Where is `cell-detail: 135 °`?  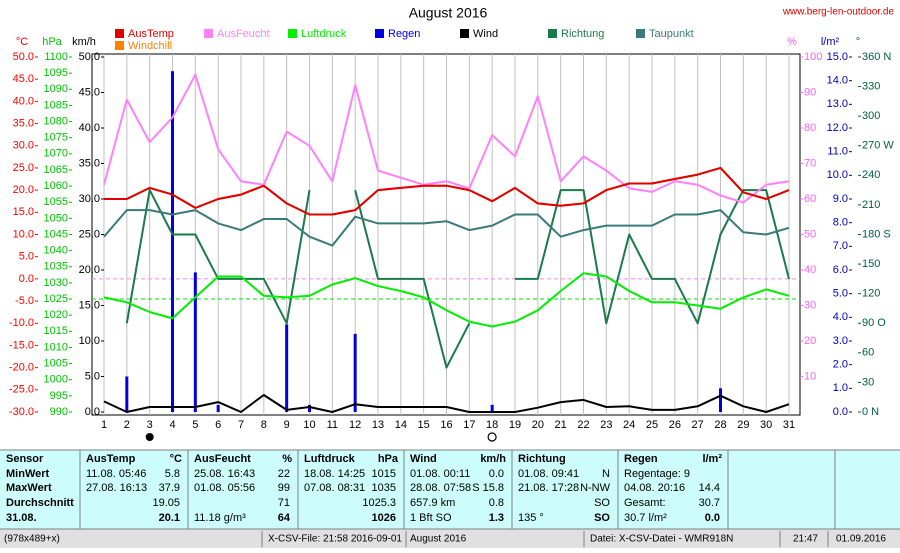 cell-detail: 135 ° is located at coordinates (531, 518).